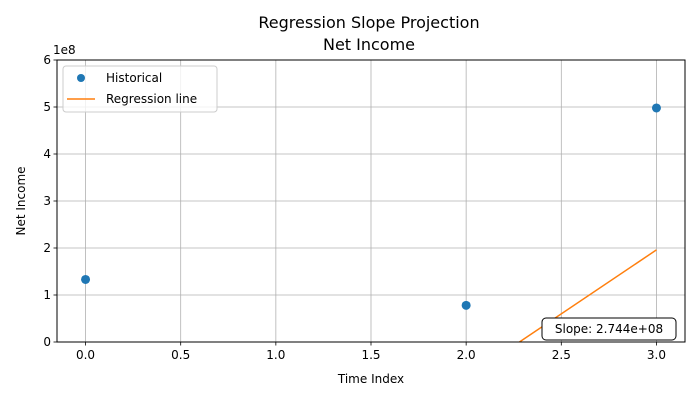 Image resolution: width=700 pixels, height=400 pixels. Describe the element at coordinates (47, 201) in the screenshot. I see `y-tick-label: 3` at that location.